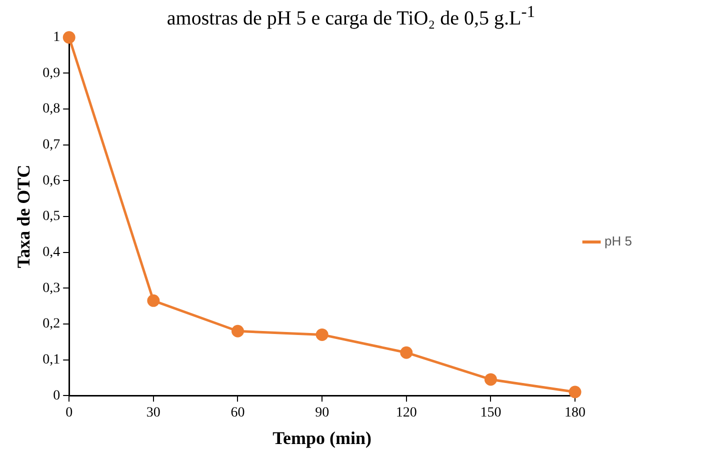 The image size is (702, 464). I want to click on y-tick-label: 0,1, so click(51, 360).